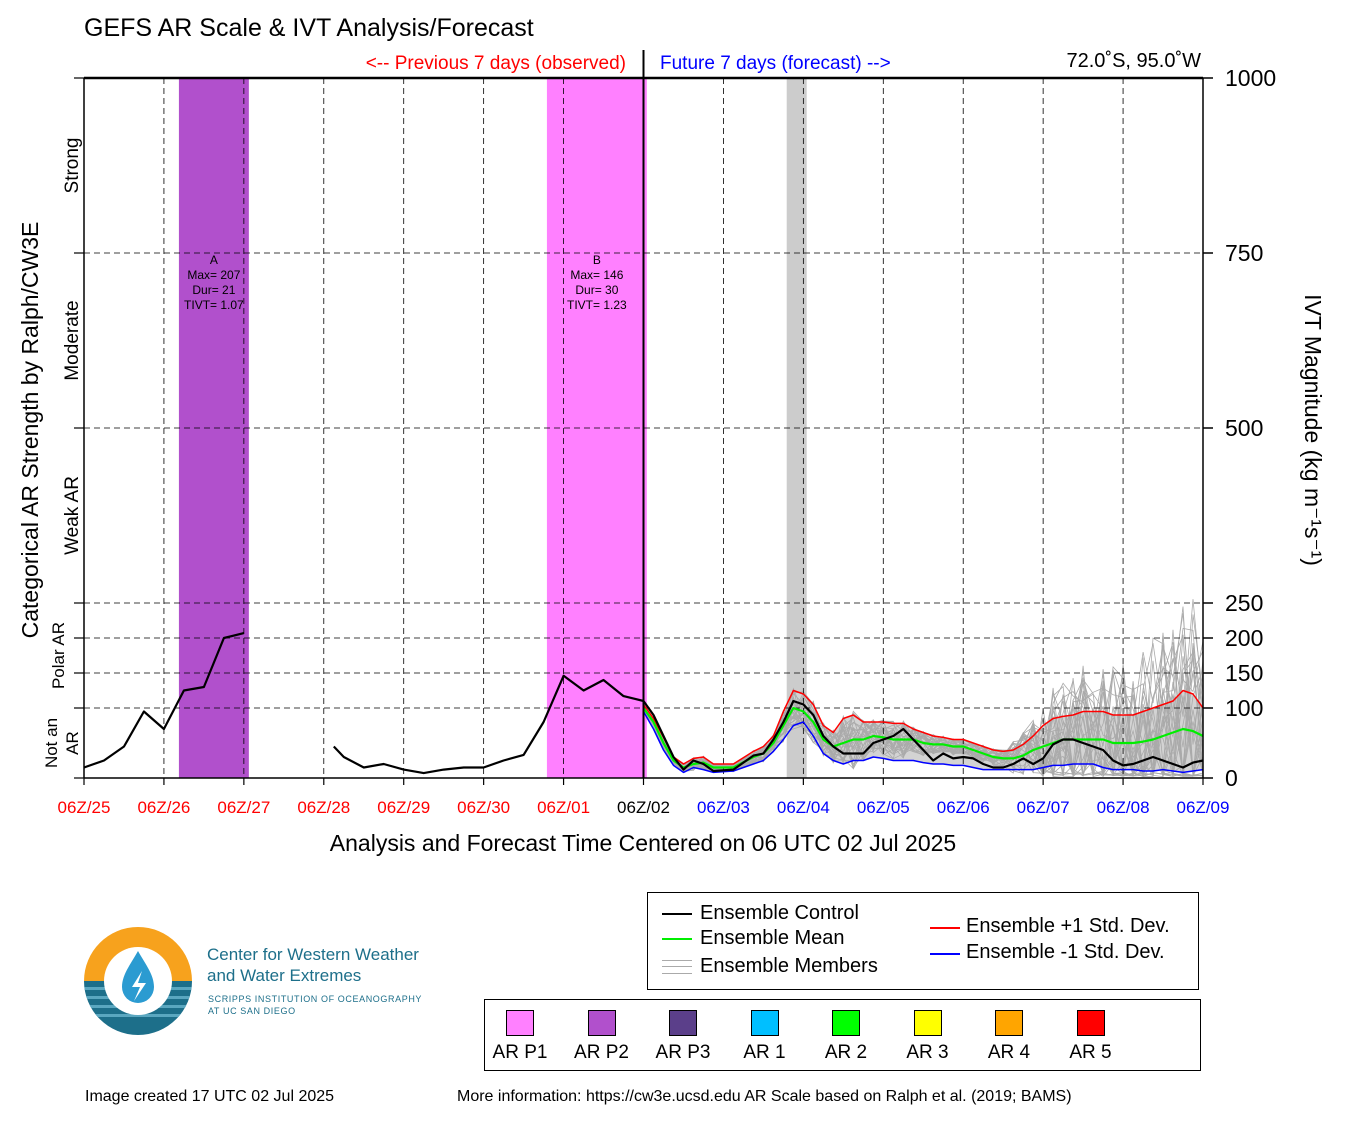 This screenshot has height=1128, width=1348. Describe the element at coordinates (1313, 430) in the screenshot. I see `y-axis-right-label: IVT Magnitude (kg m⁻¹s⁻¹)` at that location.